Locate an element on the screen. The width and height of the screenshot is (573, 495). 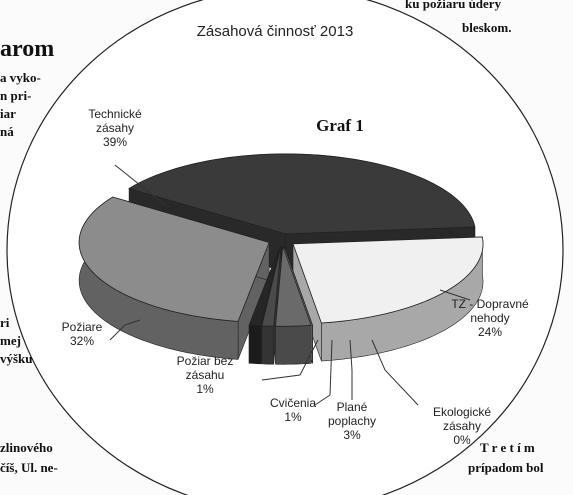
text-fragment: ku požiaru údery is located at coordinates (453, 5).